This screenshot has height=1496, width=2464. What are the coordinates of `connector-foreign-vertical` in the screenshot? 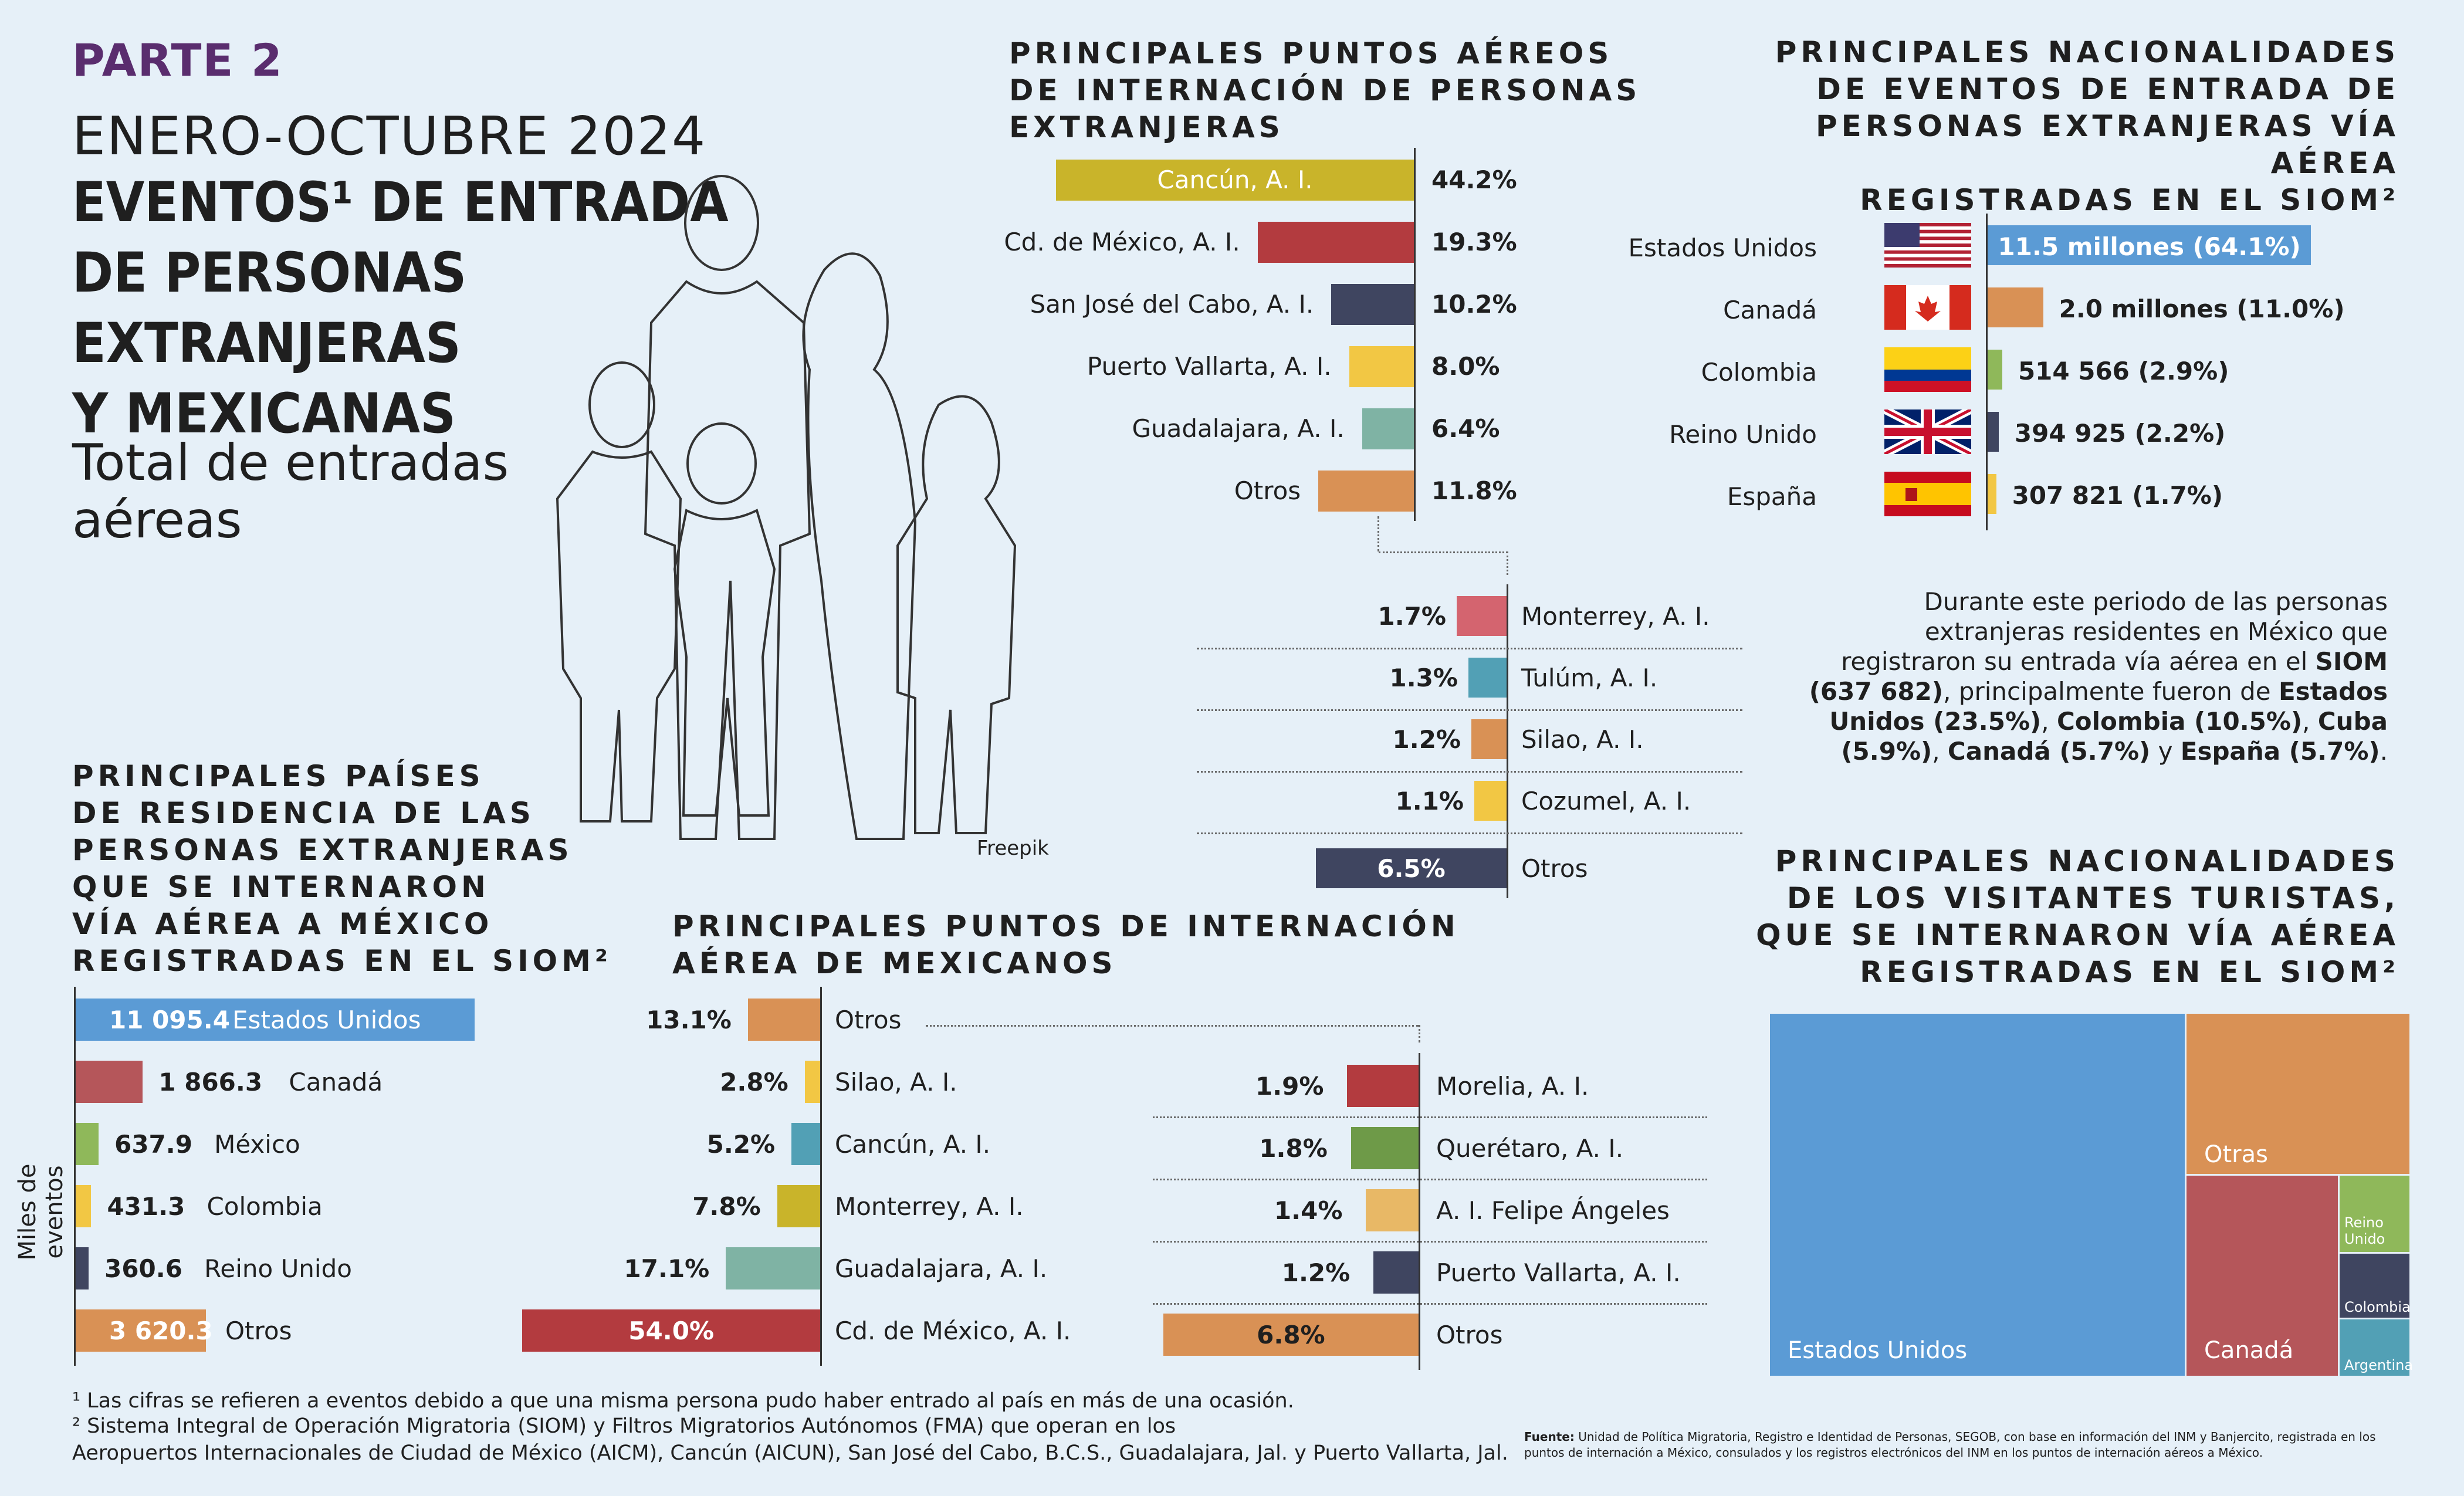 It's located at (1378, 533).